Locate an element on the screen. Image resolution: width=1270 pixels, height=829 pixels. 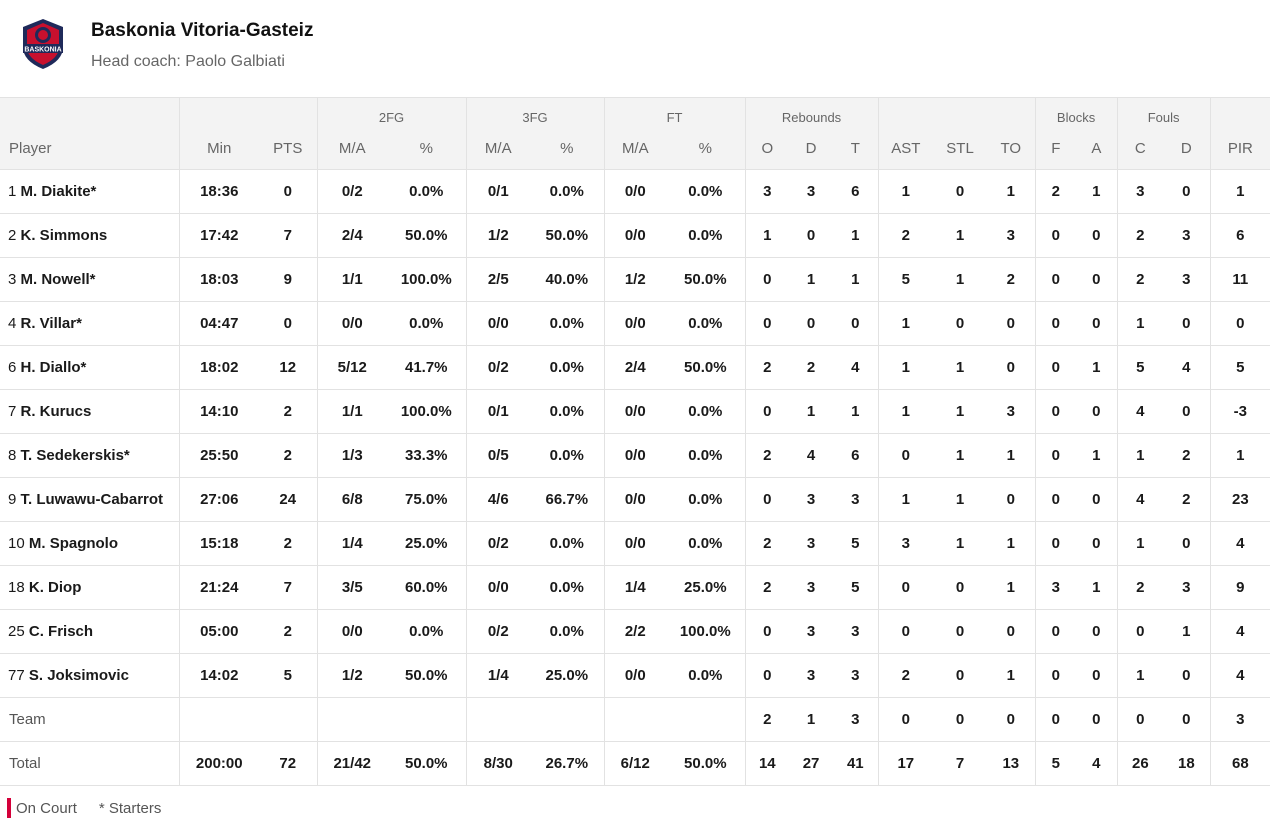
player-cell: 3 M. Nowell* is located at coordinates (89, 279).